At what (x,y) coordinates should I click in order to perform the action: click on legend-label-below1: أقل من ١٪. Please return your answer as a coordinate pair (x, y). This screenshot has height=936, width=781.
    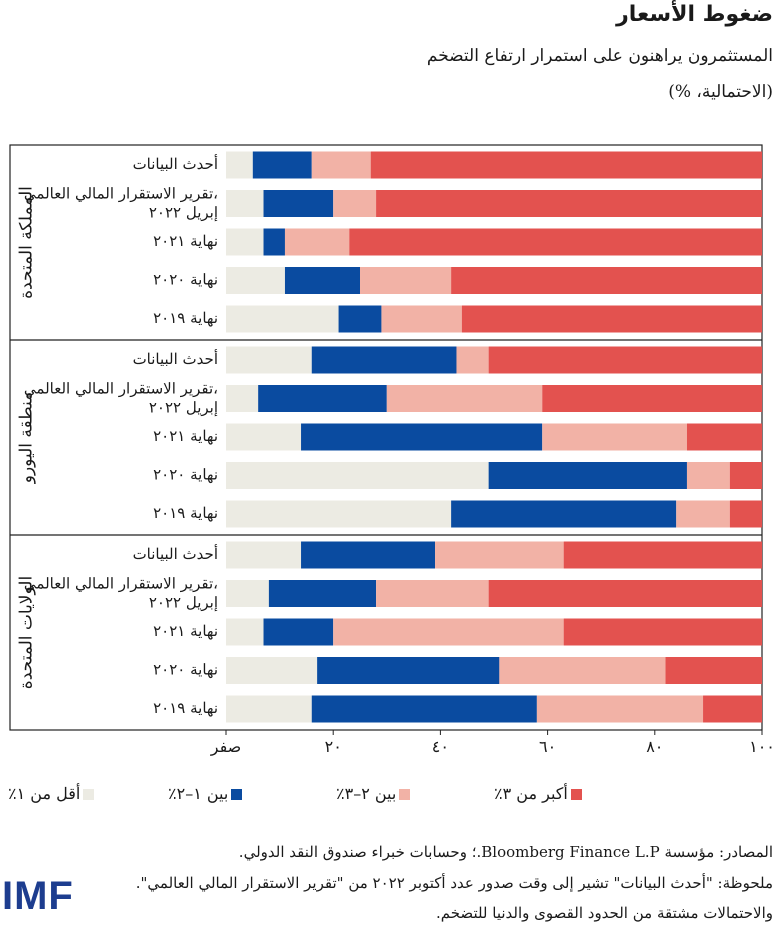
    Looking at the image, I should click on (44, 793).